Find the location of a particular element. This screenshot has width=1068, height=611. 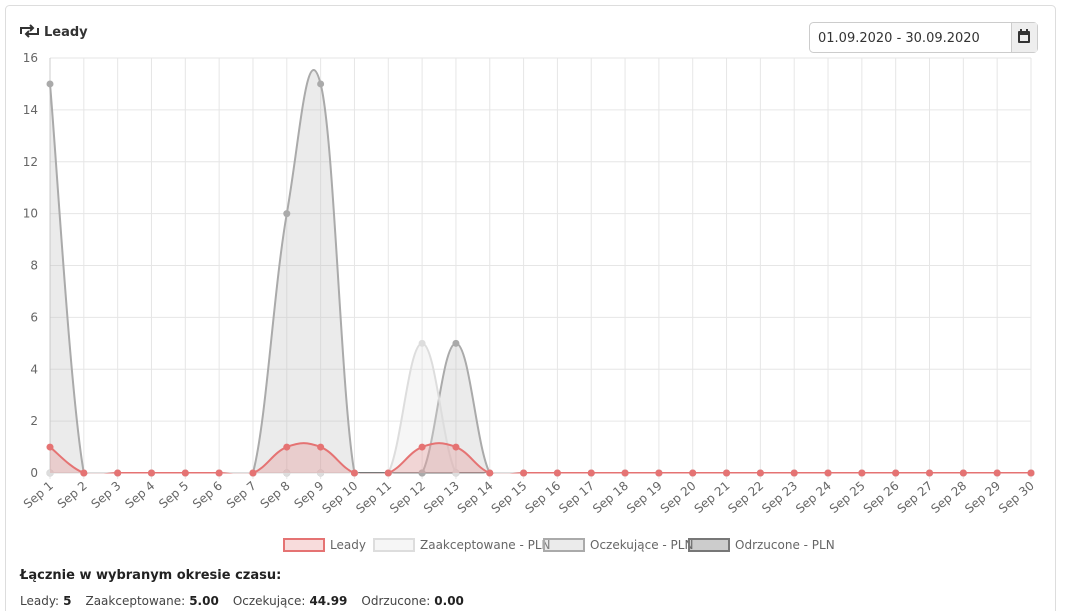

y-tick-label: 12 is located at coordinates (30, 162).